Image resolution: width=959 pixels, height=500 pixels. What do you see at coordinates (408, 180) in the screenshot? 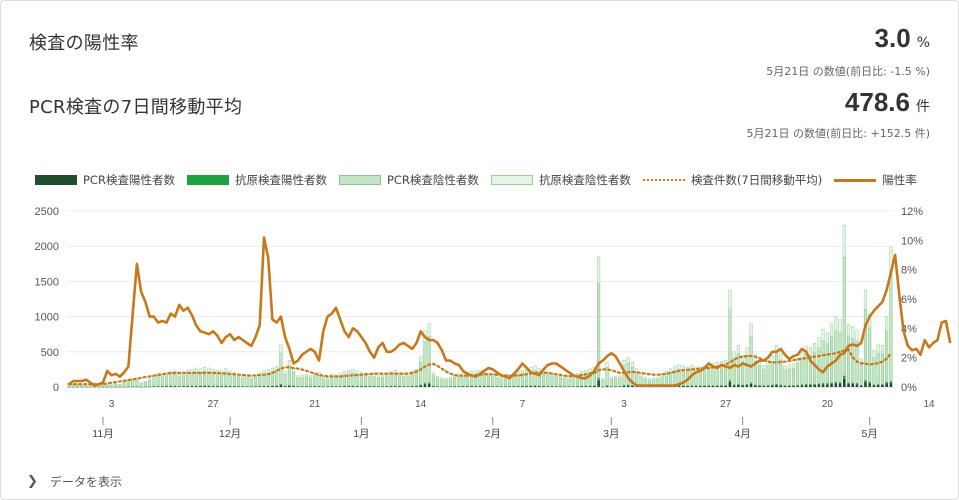
I see `legend-pcr-negative: PCR検査陰性者数` at bounding box center [408, 180].